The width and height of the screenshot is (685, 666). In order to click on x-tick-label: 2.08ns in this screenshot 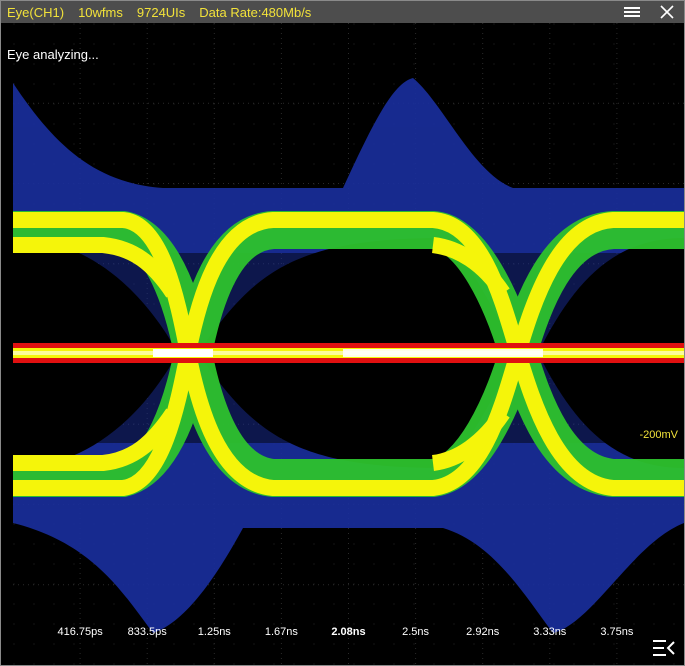, I will do `click(348, 632)`.